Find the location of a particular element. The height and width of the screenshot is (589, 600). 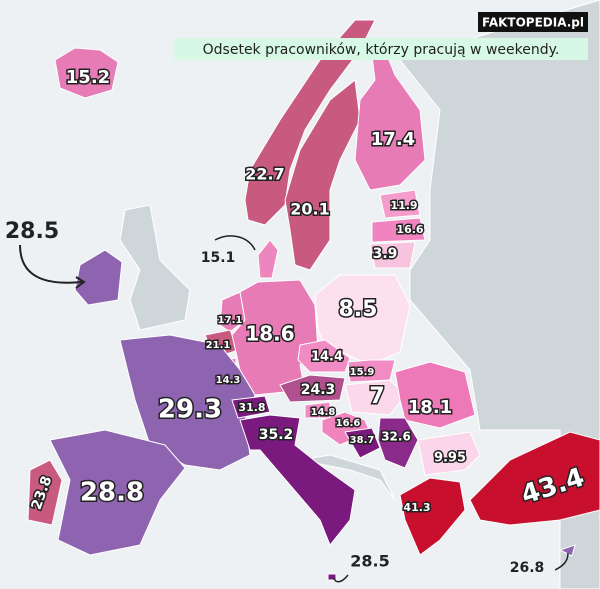

value-label: 15.1 is located at coordinates (218, 258).